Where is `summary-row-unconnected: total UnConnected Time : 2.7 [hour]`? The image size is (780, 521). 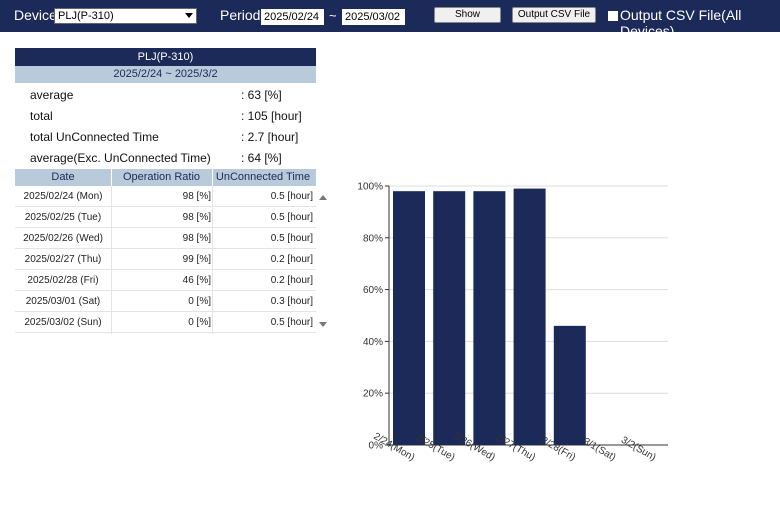
summary-row-unconnected: total UnConnected Time : 2.7 [hour] is located at coordinates (165, 137).